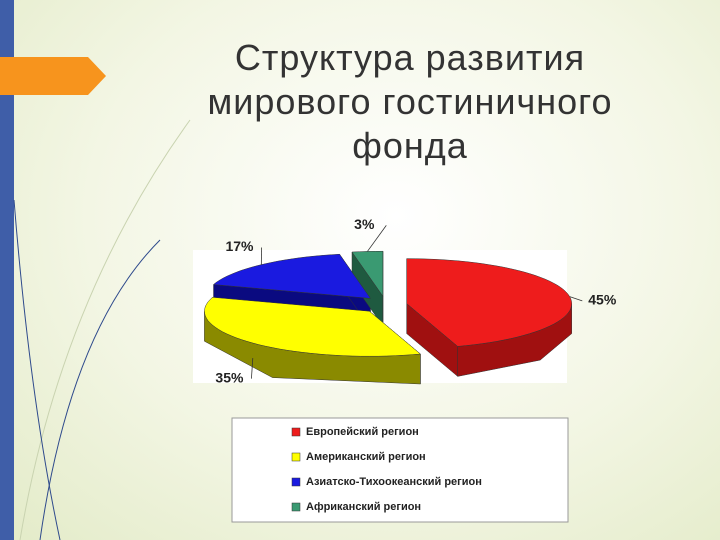 The width and height of the screenshot is (720, 540). I want to click on arrow-accent, so click(53, 76).